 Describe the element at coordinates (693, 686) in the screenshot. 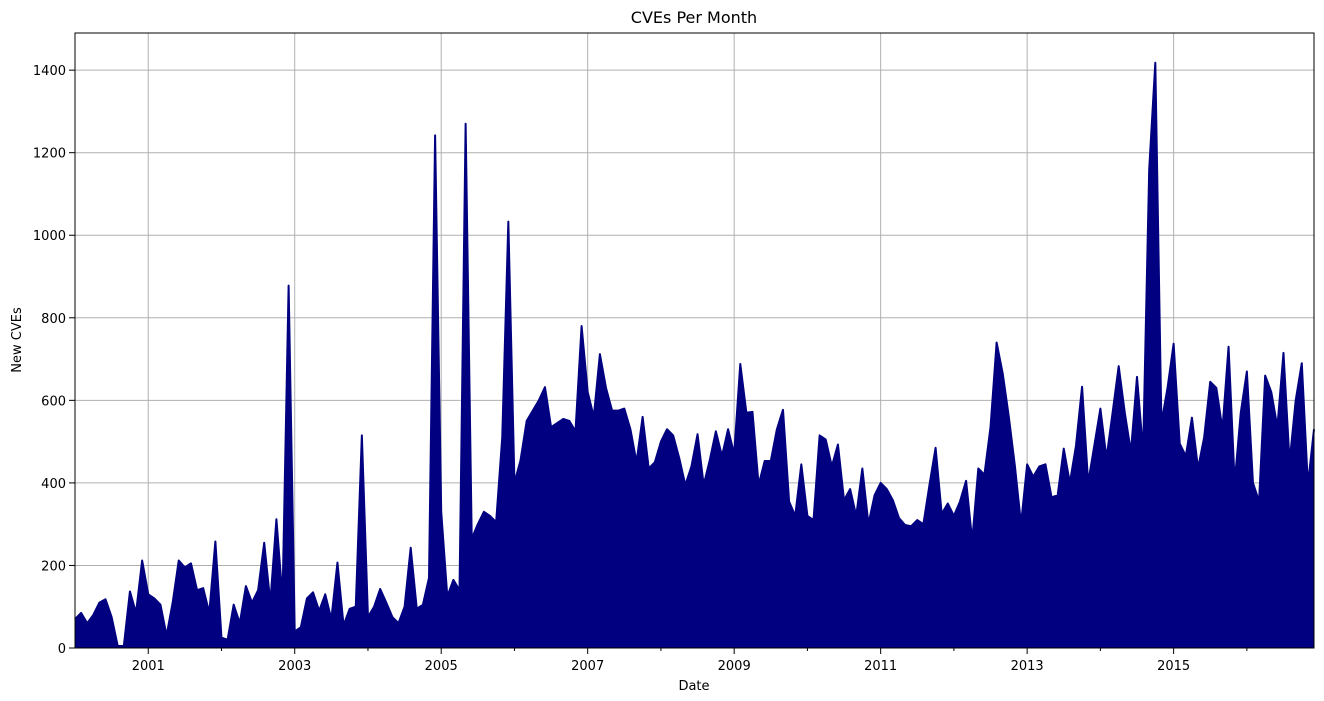

I see `x-axis-label: Date` at that location.